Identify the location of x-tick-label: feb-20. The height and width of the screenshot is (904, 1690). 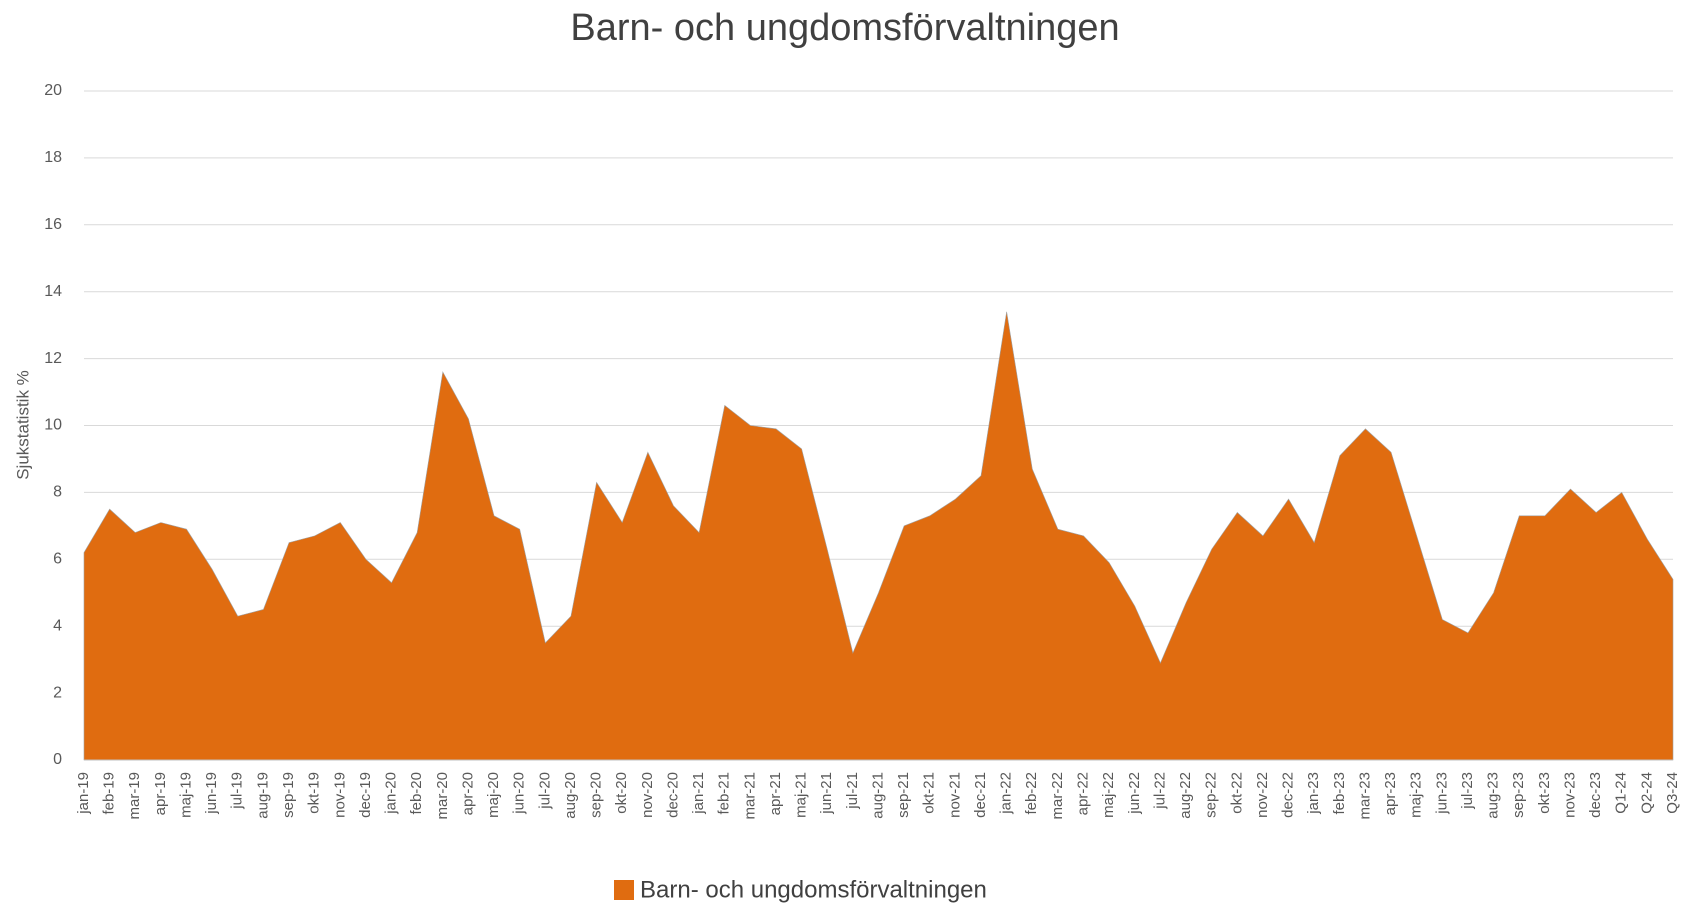
(416, 793).